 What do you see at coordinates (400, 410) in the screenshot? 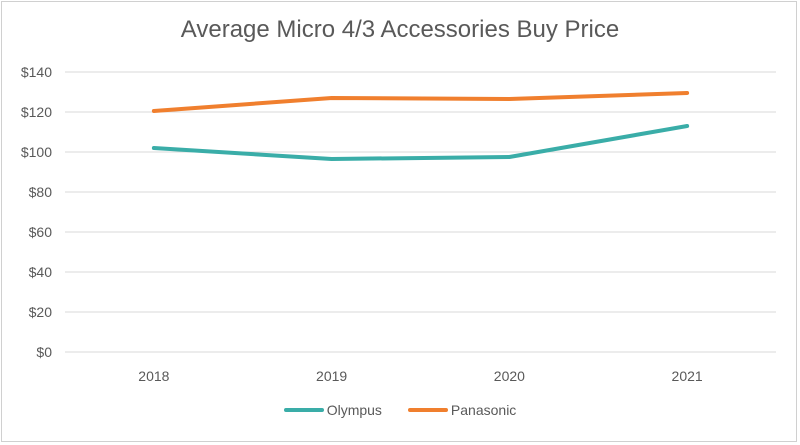
I see `legend: Olympus Panasonic` at bounding box center [400, 410].